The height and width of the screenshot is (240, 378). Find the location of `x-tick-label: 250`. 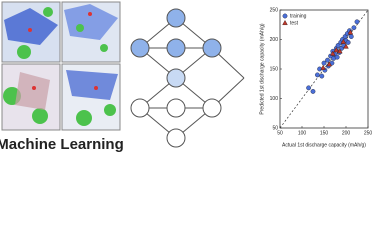

x-tick-label: 250 is located at coordinates (368, 133).